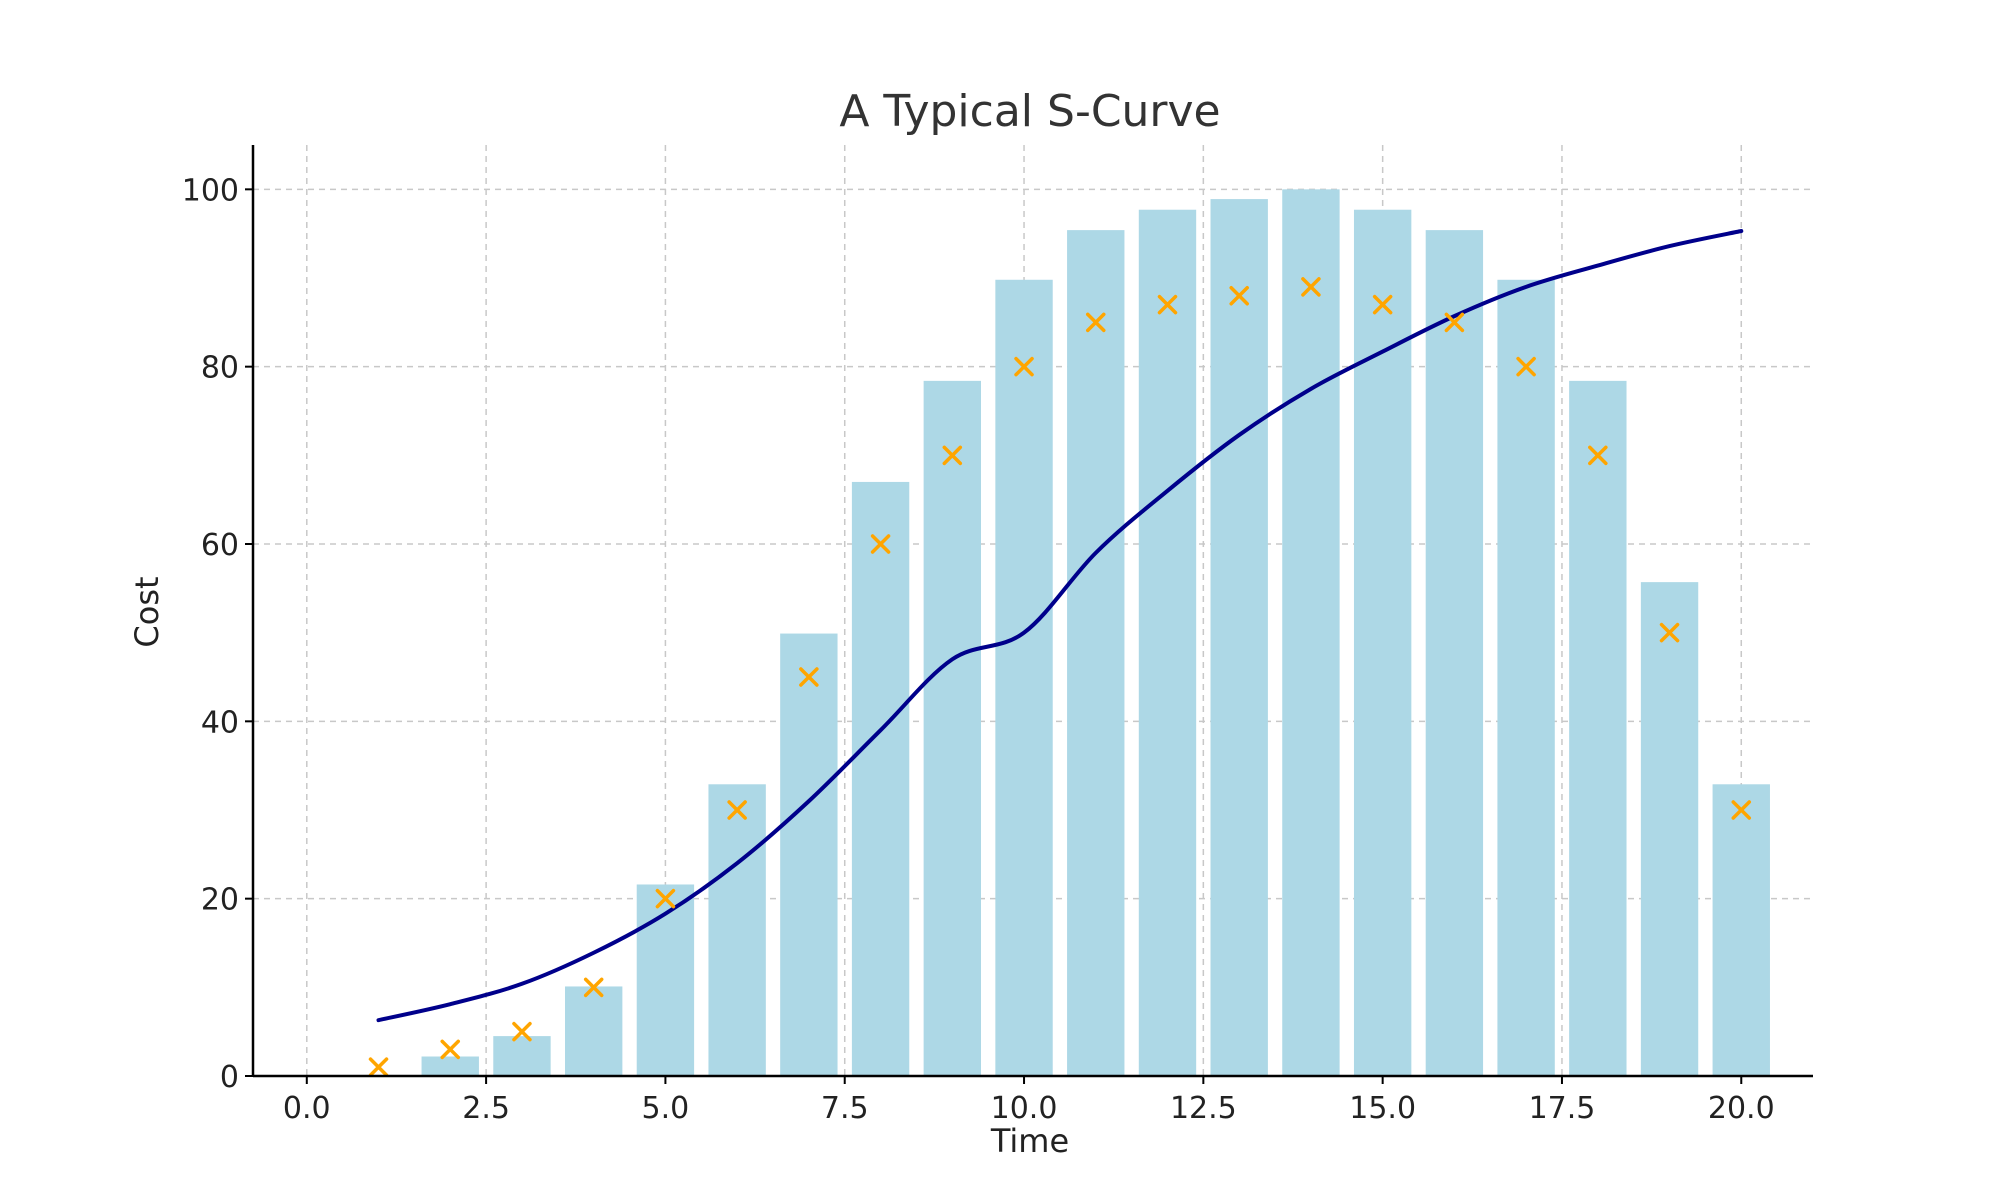  What do you see at coordinates (1741, 1108) in the screenshot?
I see `x-tick-label: 20.0` at bounding box center [1741, 1108].